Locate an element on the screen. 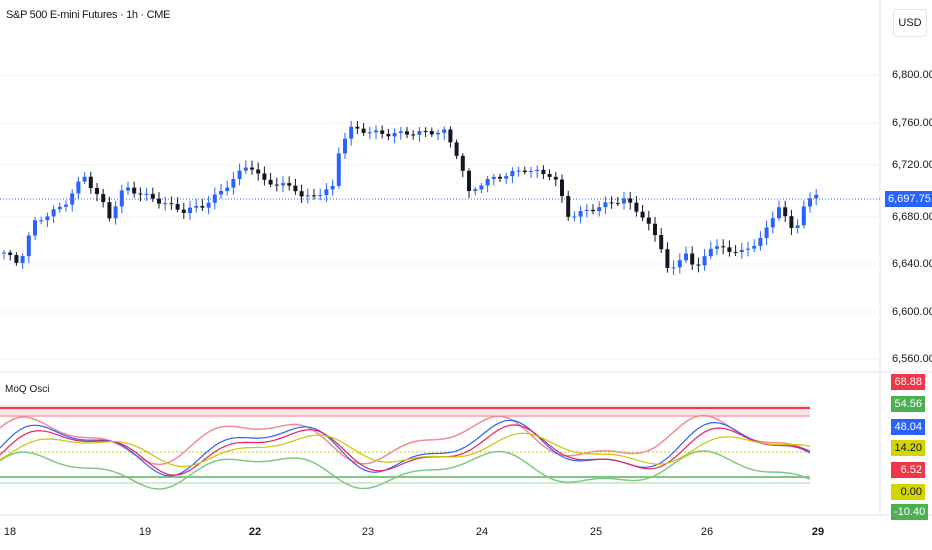  fast-line is located at coordinates (405, 448).